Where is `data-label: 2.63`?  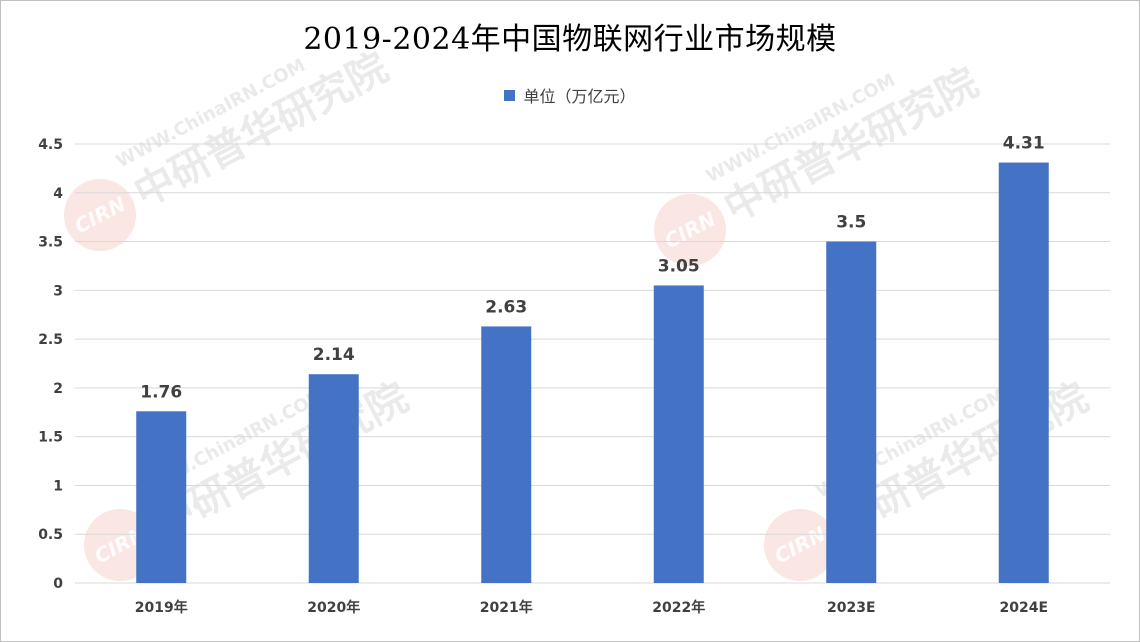
data-label: 2.63 is located at coordinates (506, 307).